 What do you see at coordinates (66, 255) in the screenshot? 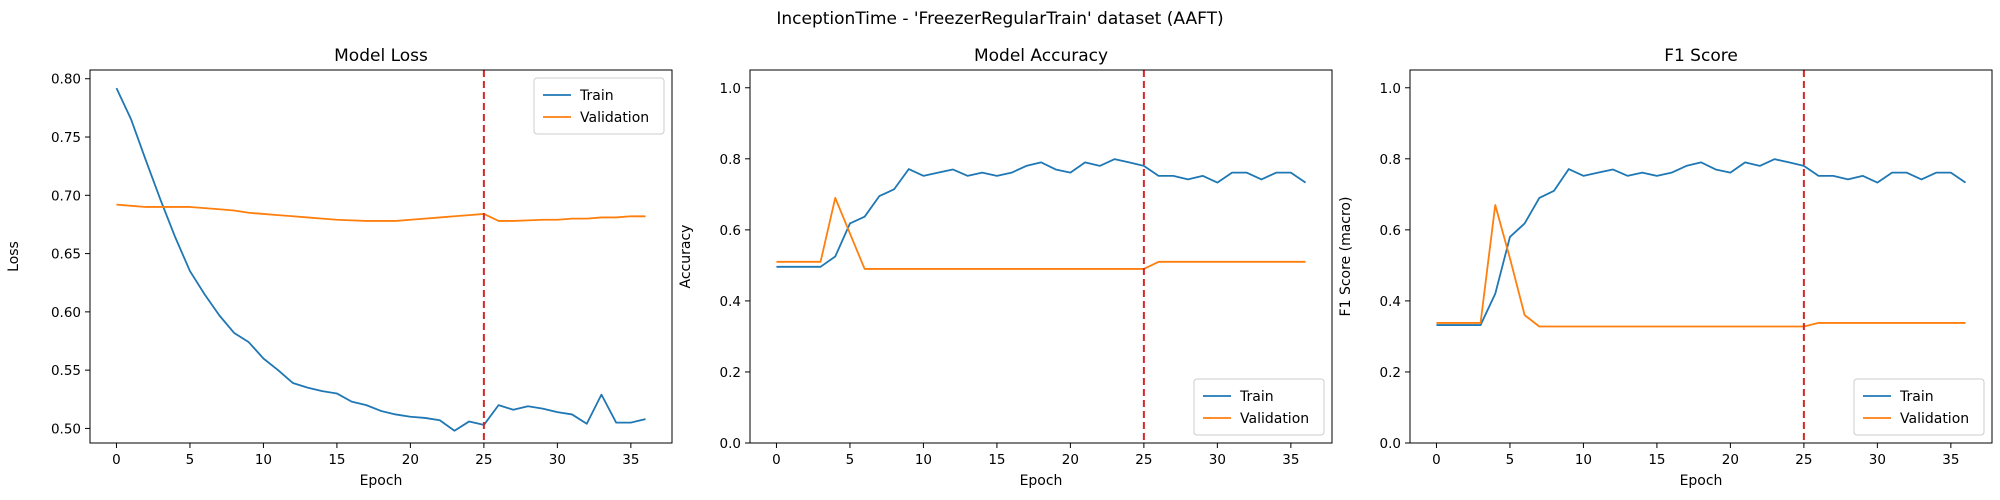
I see `y-tick-label: 0.65` at bounding box center [66, 255].